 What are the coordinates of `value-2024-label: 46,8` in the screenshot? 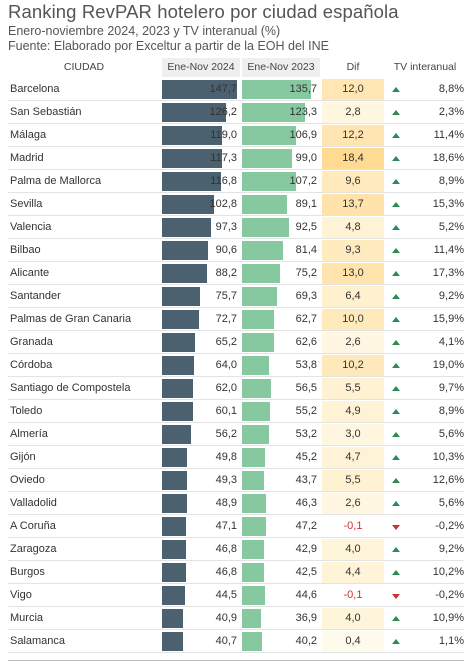 It's located at (226, 572).